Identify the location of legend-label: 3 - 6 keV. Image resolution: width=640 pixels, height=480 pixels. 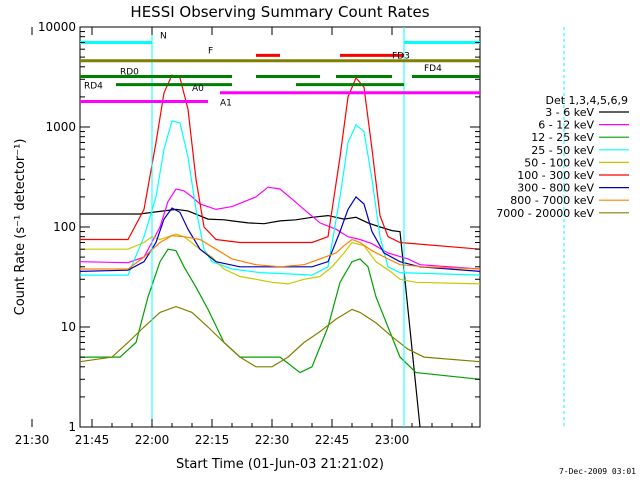
(569, 112).